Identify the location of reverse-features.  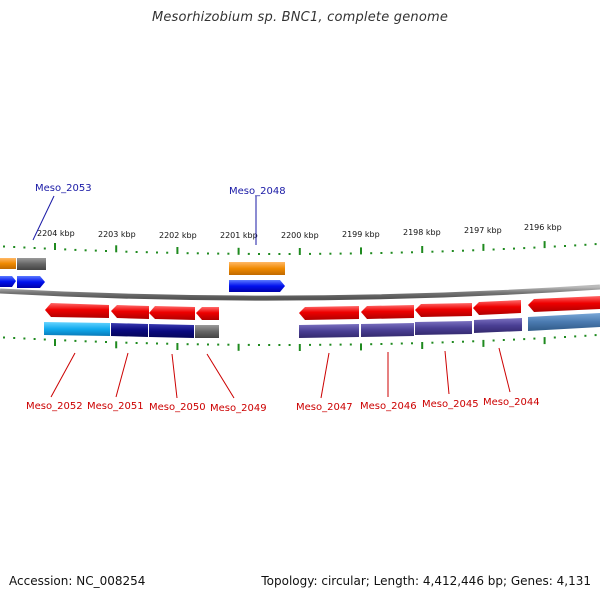
(322, 317).